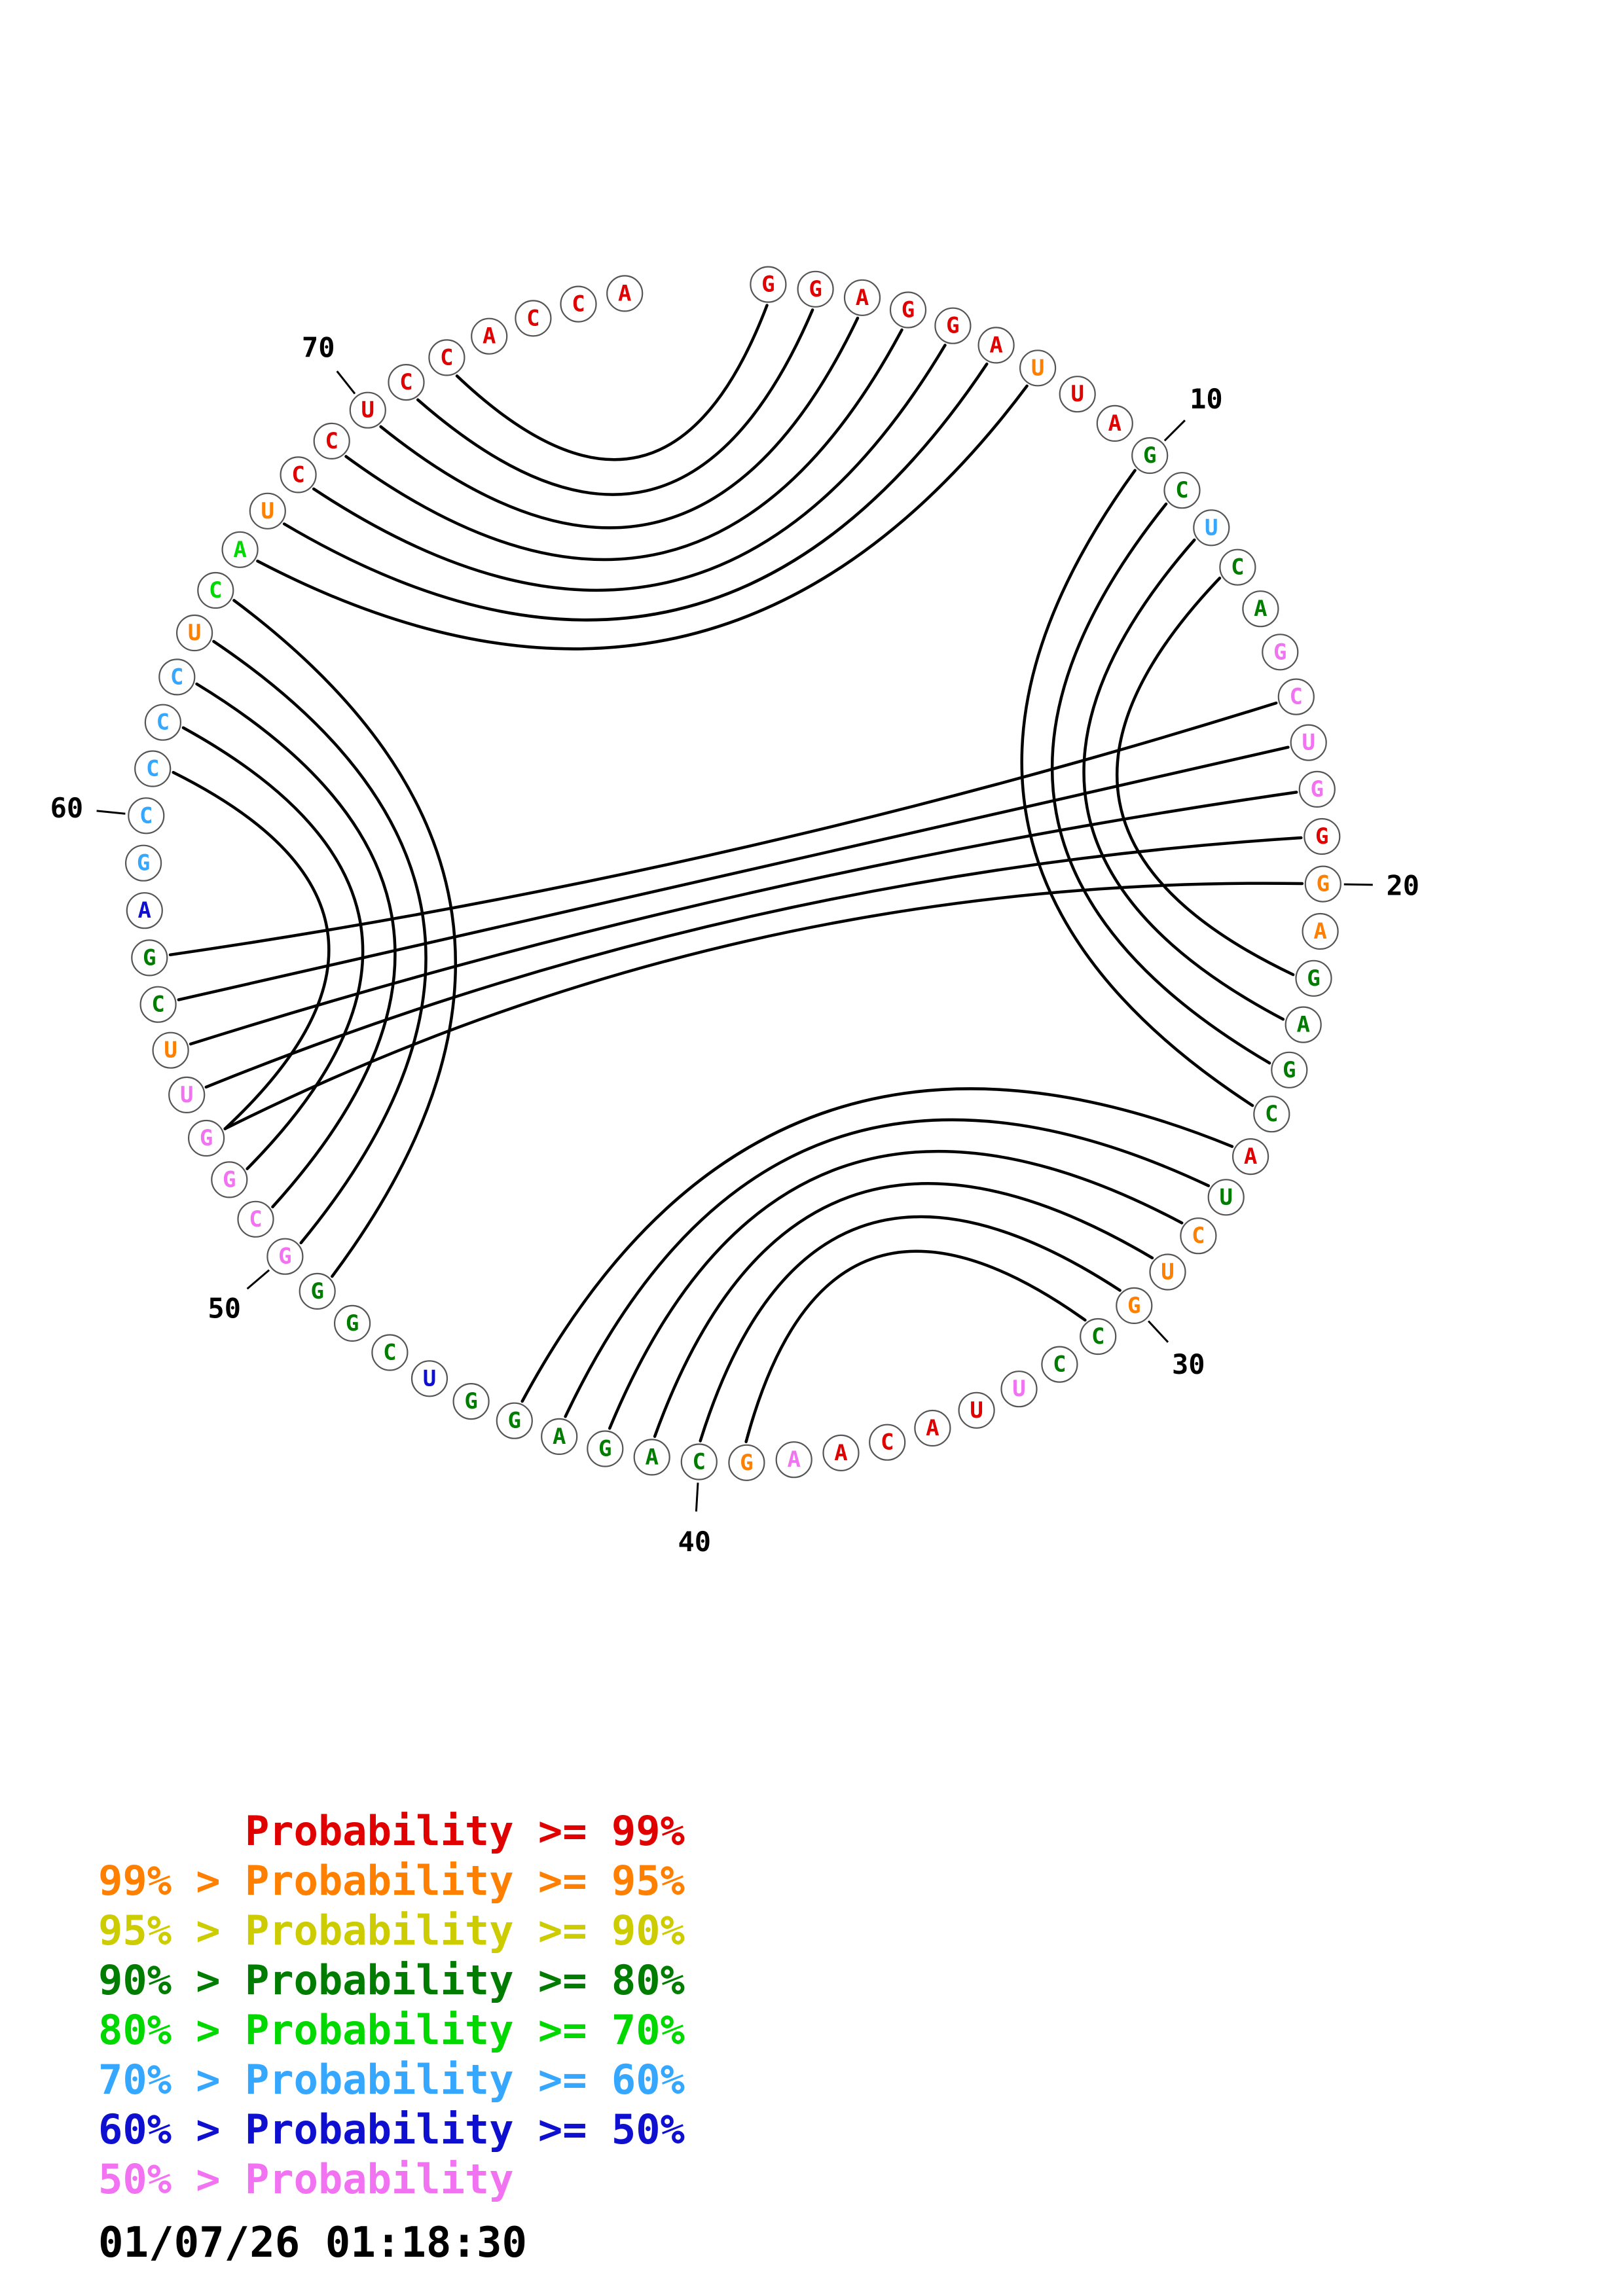 This screenshot has height=2296, width=1623. Describe the element at coordinates (1211, 528) in the screenshot. I see `nucleotide: U` at that location.